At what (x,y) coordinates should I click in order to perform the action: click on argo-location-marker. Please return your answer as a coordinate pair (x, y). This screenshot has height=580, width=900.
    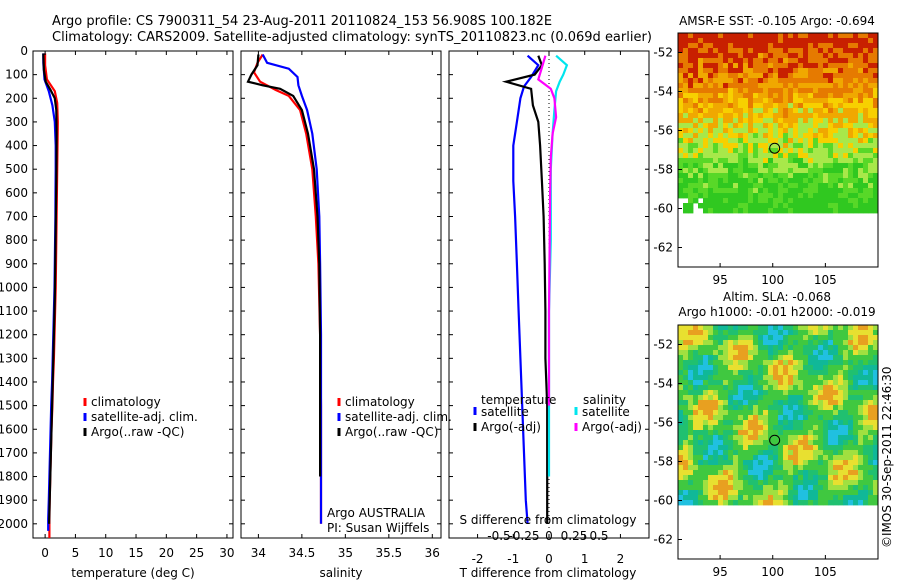
    Looking at the image, I should click on (775, 440).